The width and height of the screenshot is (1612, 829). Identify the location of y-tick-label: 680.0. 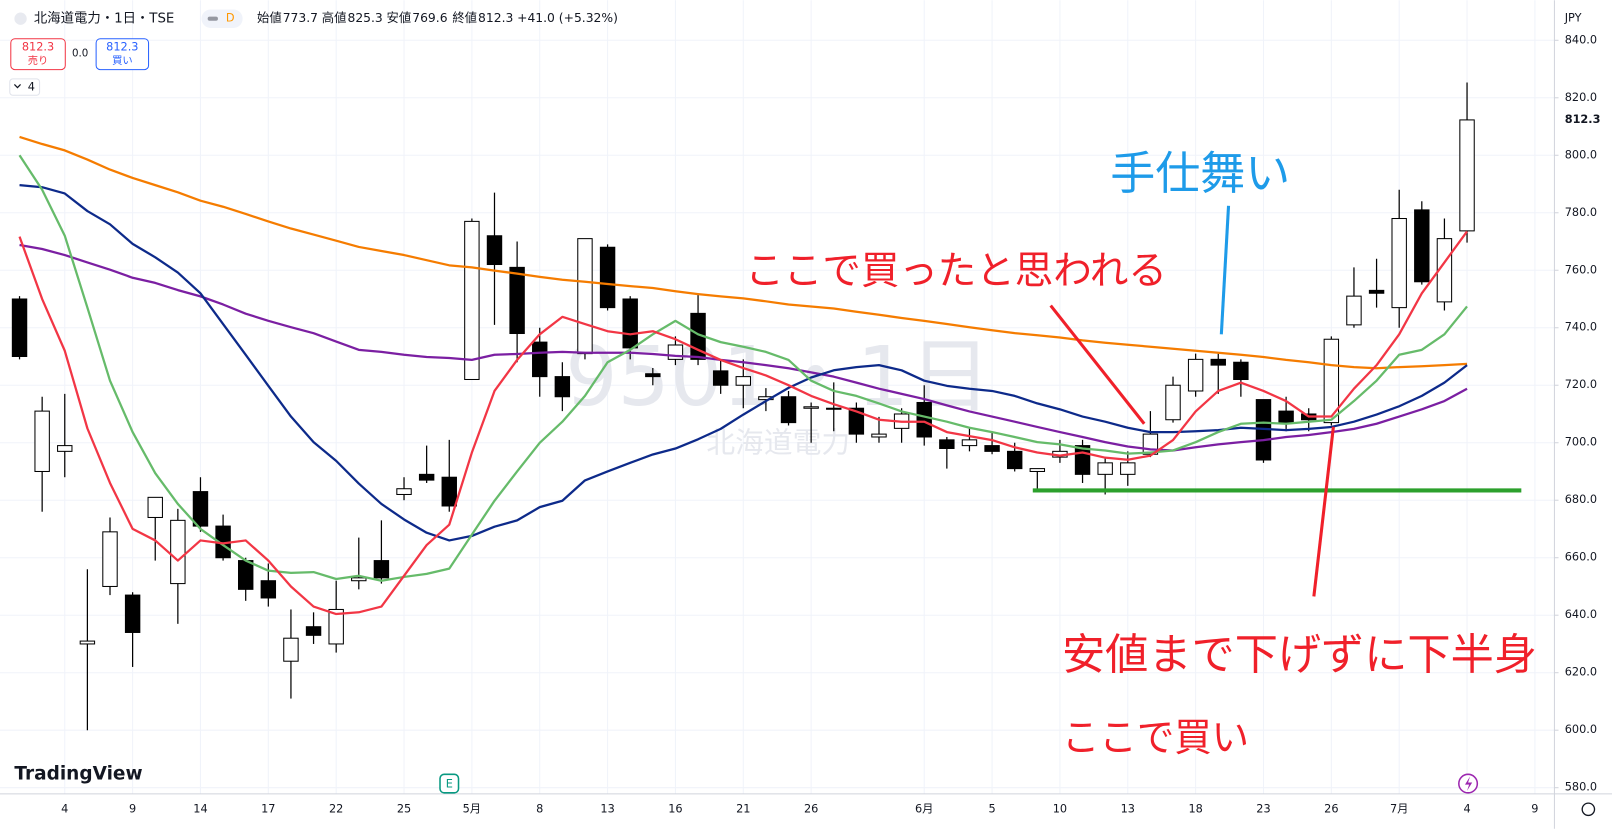
(1581, 499).